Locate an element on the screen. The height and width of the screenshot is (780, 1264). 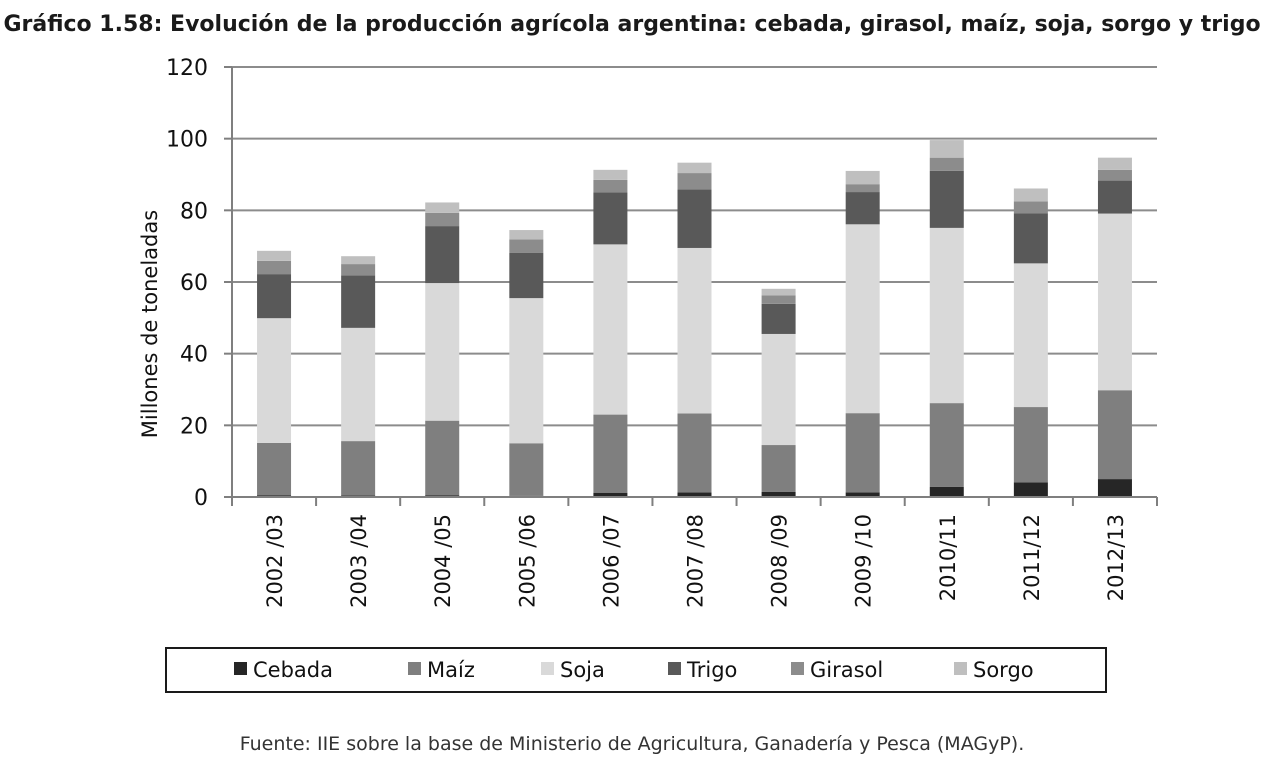
legend-label: Maíz is located at coordinates (451, 670).